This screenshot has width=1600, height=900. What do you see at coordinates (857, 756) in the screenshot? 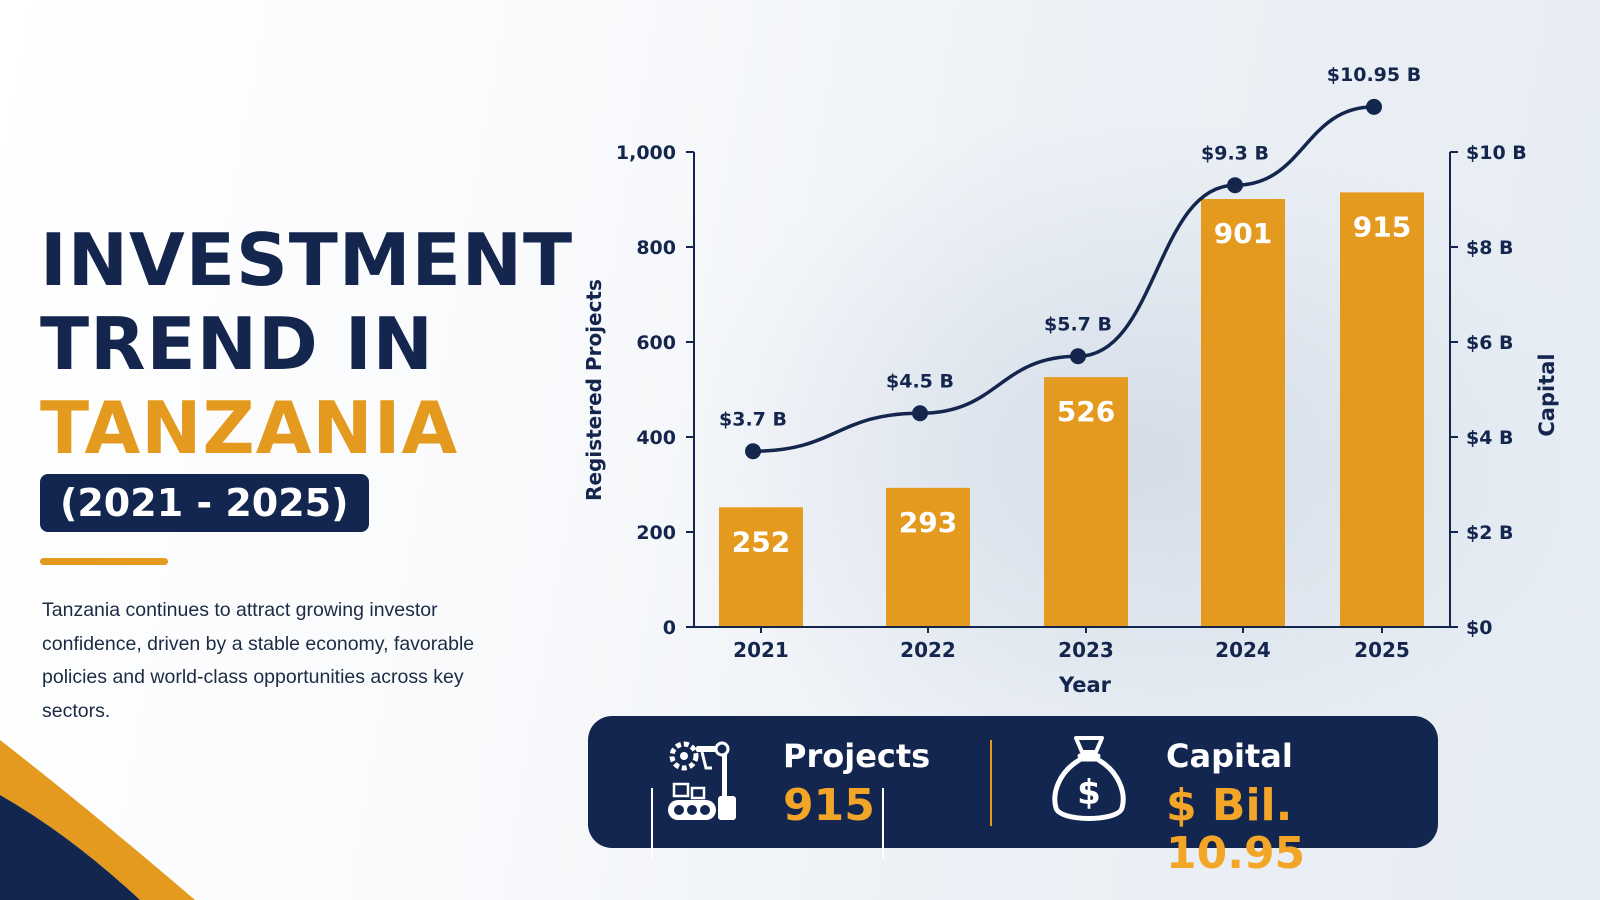
I see `projects-label: Projects` at bounding box center [857, 756].